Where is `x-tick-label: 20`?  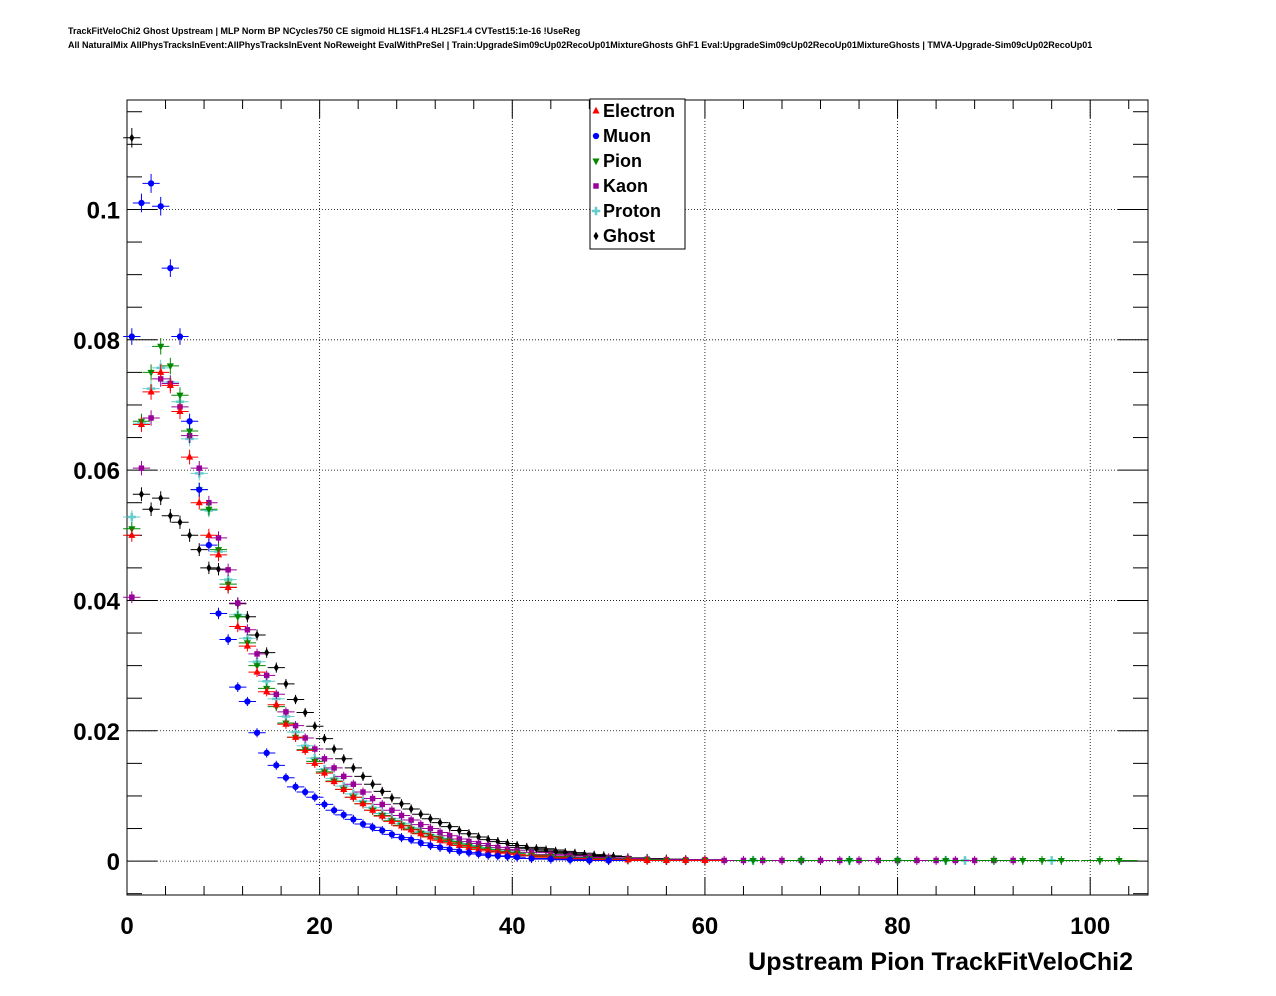 x-tick-label: 20 is located at coordinates (319, 926).